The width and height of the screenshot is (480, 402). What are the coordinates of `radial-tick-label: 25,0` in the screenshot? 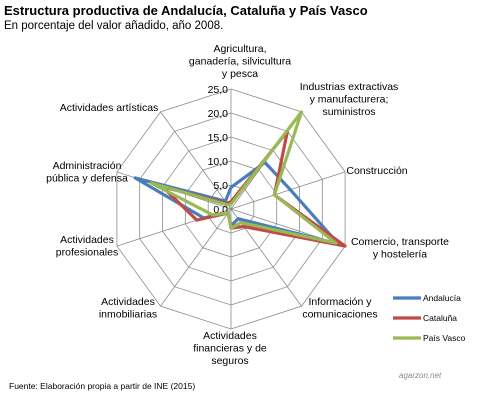 It's located at (218, 90).